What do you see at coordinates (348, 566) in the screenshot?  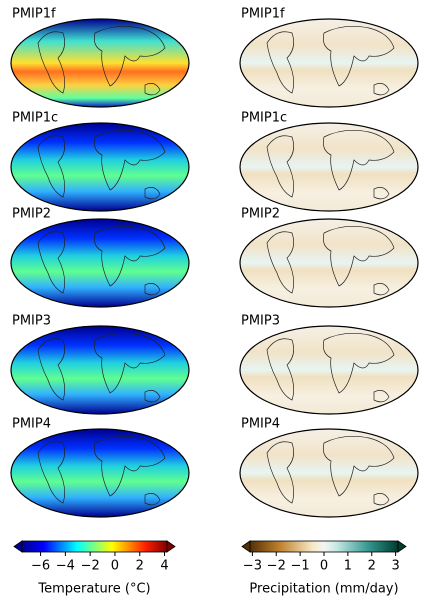 I see `tick-label: 1` at bounding box center [348, 566].